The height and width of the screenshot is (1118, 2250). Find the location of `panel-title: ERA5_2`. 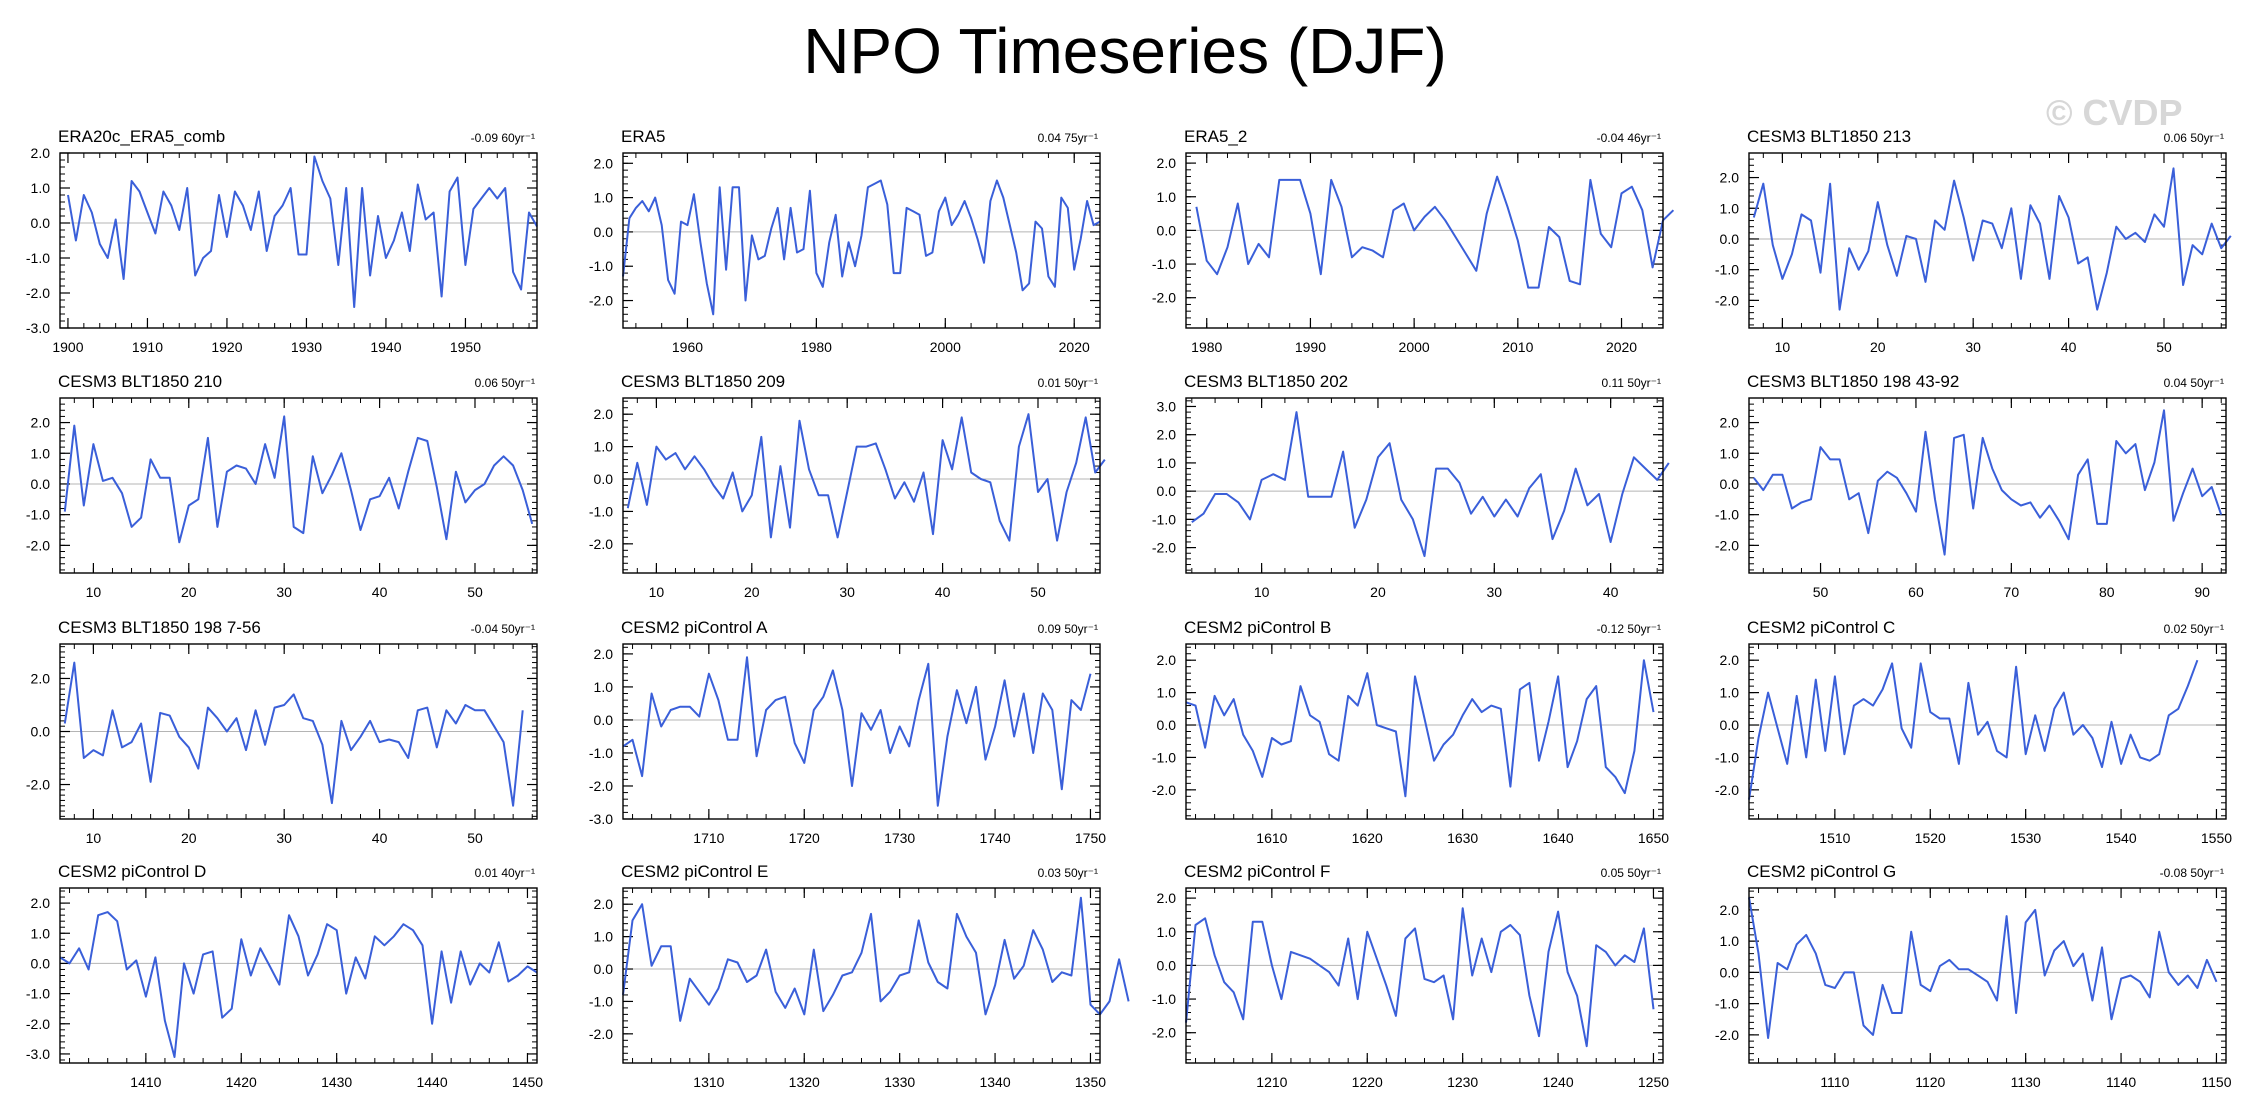

panel-title: ERA5_2 is located at coordinates (1215, 136).